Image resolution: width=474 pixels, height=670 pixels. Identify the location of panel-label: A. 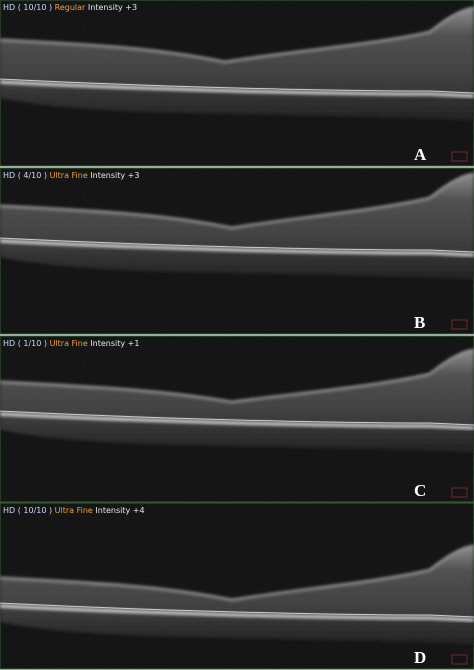
(420, 154).